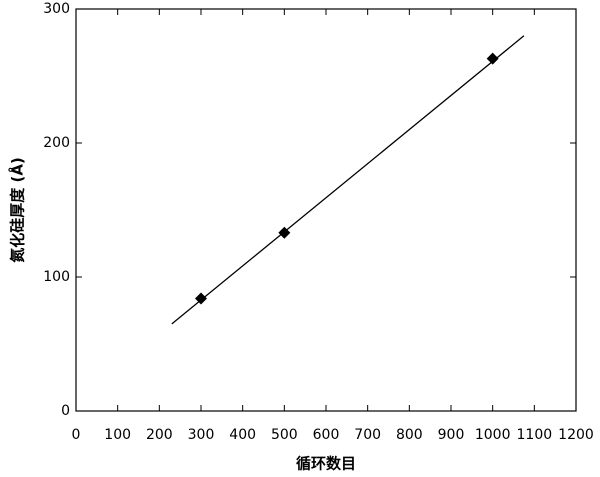 This screenshot has height=477, width=600. I want to click on y-tick-label: 0, so click(65, 411).